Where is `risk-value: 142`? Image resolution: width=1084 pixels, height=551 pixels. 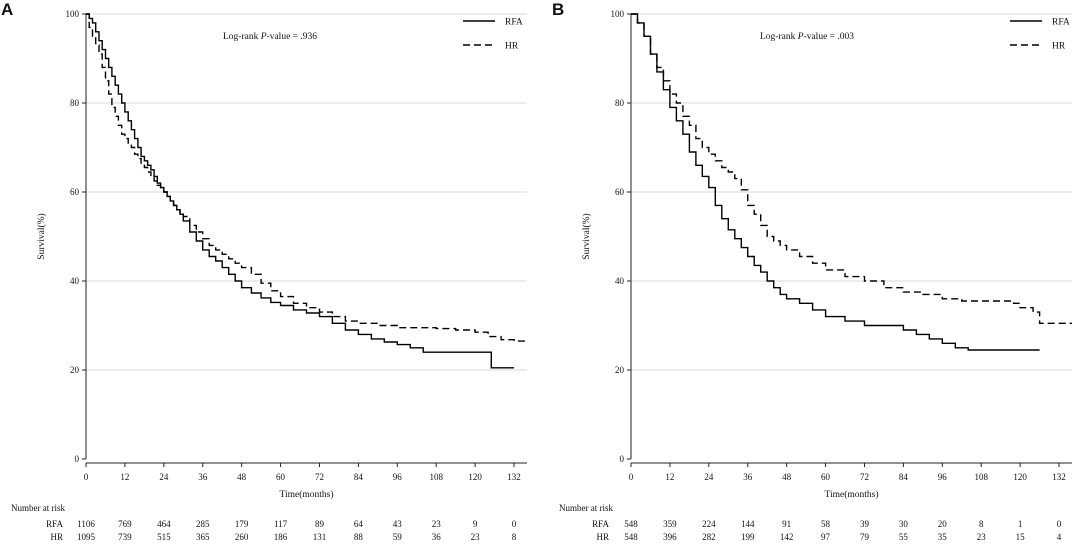
risk-value: 142 is located at coordinates (787, 537).